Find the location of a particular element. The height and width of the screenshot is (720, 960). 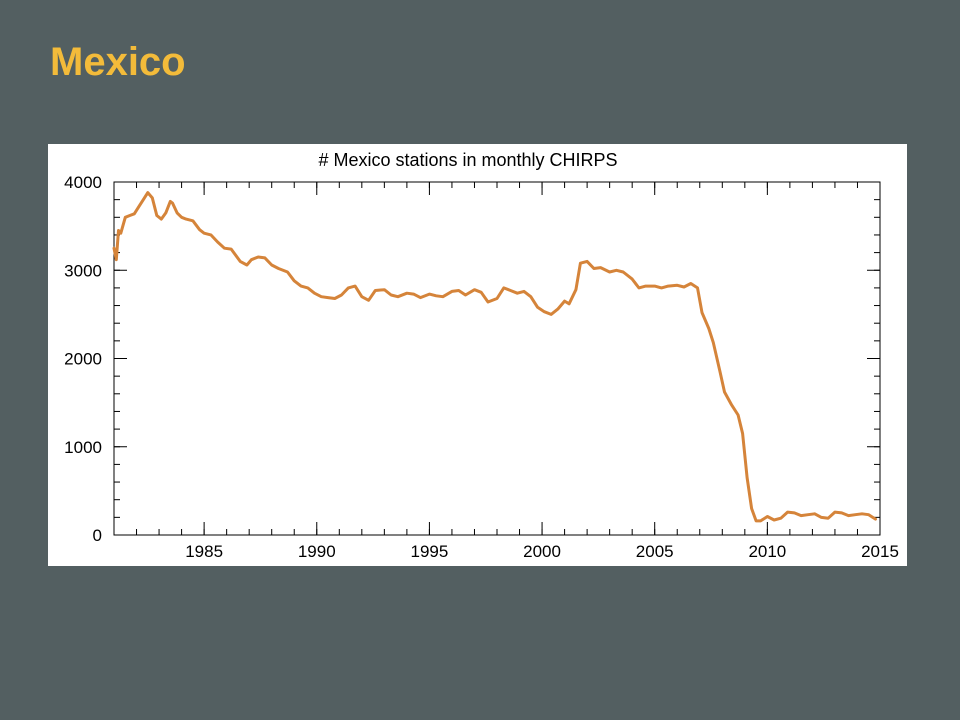

y-tick-label: 1000 is located at coordinates (83, 447).